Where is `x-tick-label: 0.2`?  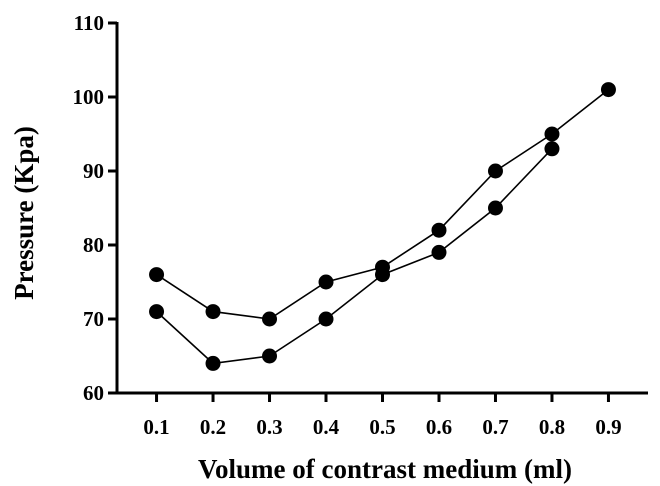 x-tick-label: 0.2 is located at coordinates (213, 427).